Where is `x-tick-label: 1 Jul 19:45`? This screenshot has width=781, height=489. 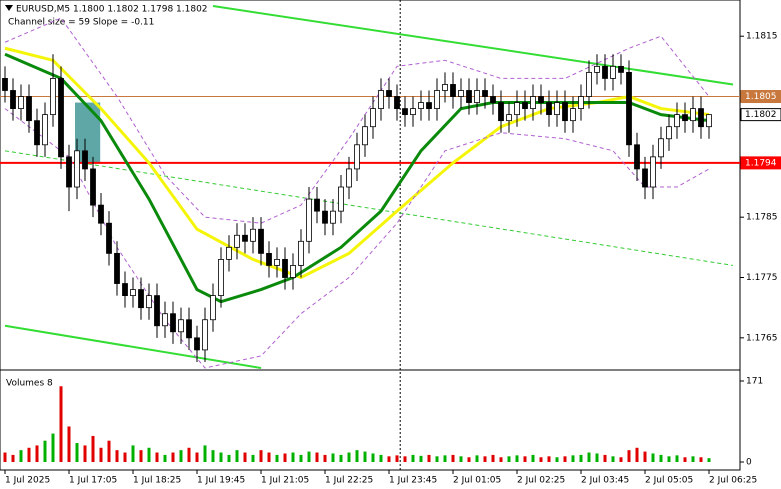
x-tick-label: 1 Jul 19:45 is located at coordinates (221, 481).